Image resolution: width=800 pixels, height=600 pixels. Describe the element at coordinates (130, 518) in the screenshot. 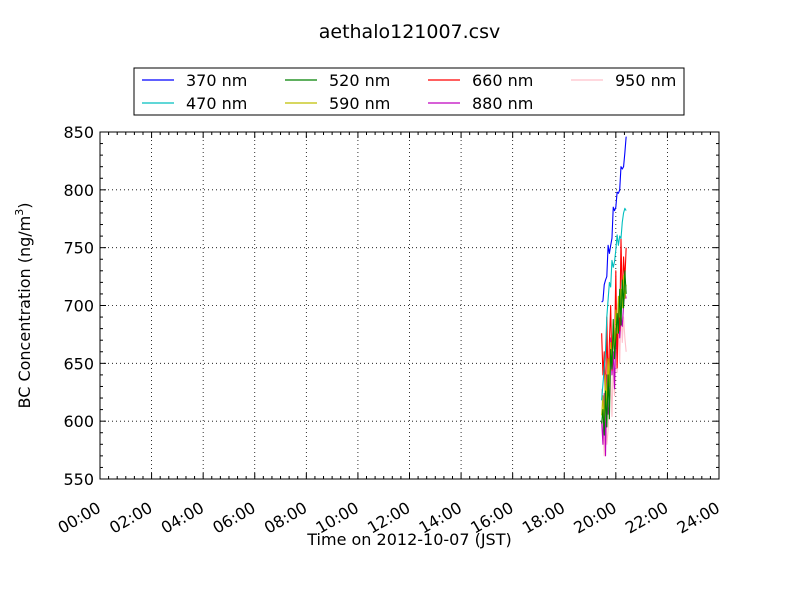

I see `x-tick-label: 02:00` at that location.